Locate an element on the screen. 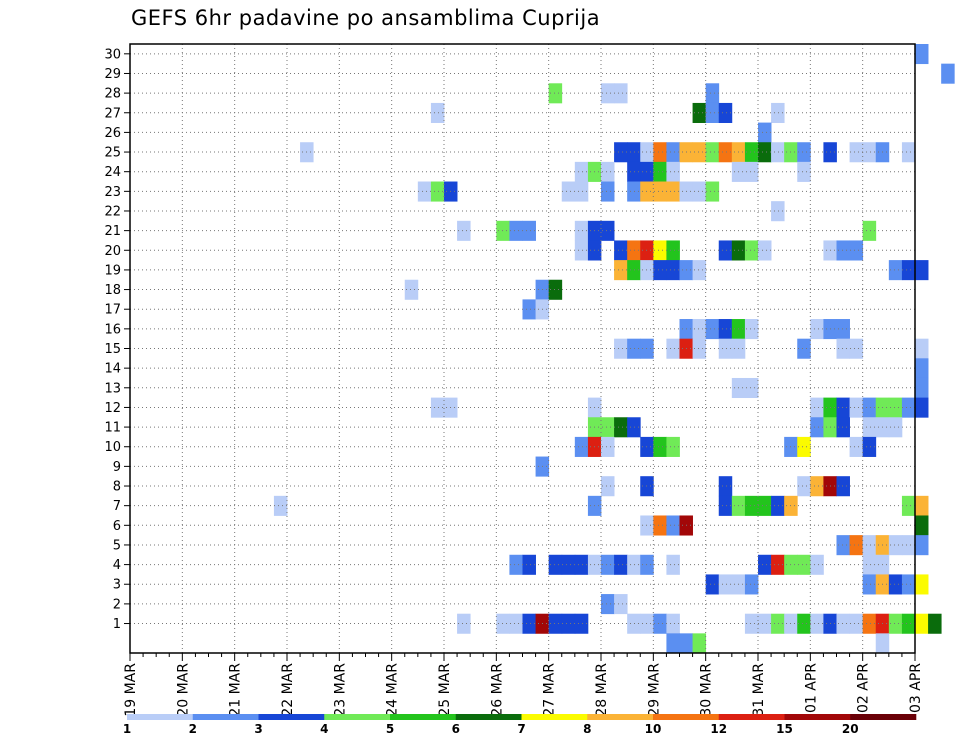 The image size is (960, 742). legend-label: 4 is located at coordinates (324, 729).